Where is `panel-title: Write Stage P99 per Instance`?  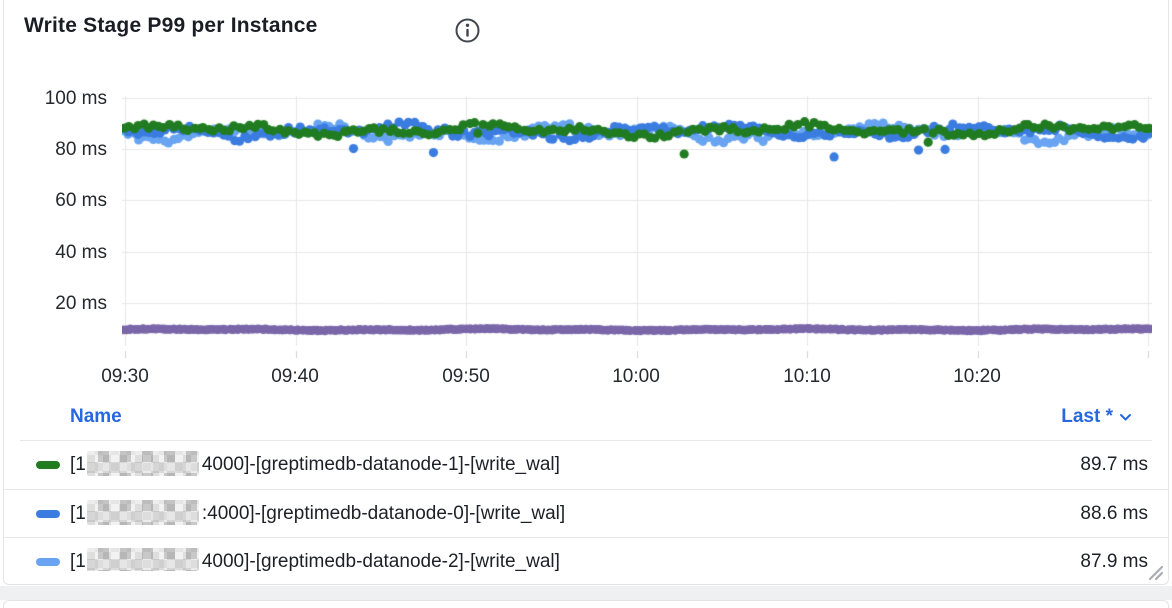 panel-title: Write Stage P99 per Instance is located at coordinates (171, 25).